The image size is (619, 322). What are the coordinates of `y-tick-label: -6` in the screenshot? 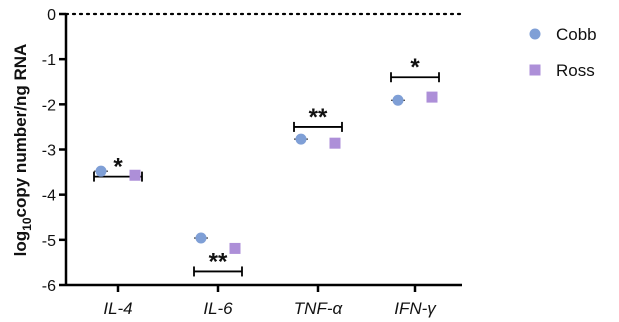 It's located at (49, 286).